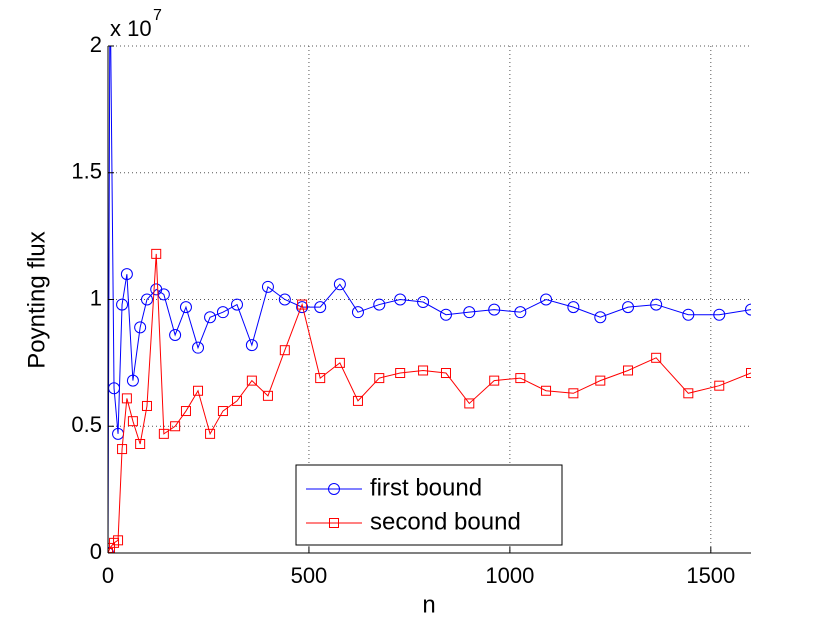  Describe the element at coordinates (96, 551) in the screenshot. I see `y-tick-label: 0` at that location.